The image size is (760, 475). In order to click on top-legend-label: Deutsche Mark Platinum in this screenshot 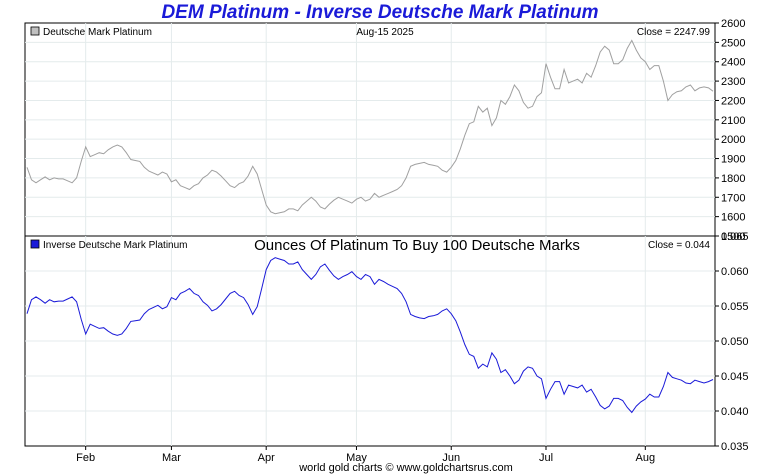, I will do `click(97, 32)`.